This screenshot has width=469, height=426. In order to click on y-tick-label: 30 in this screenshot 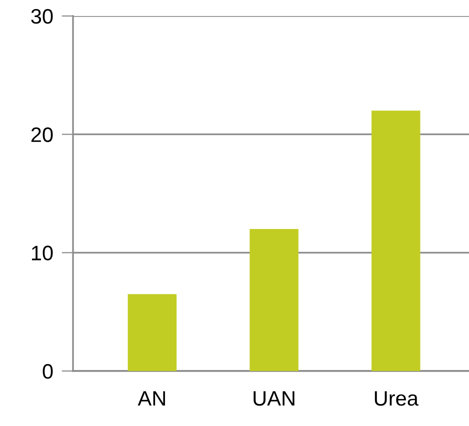, I will do `click(42, 16)`.